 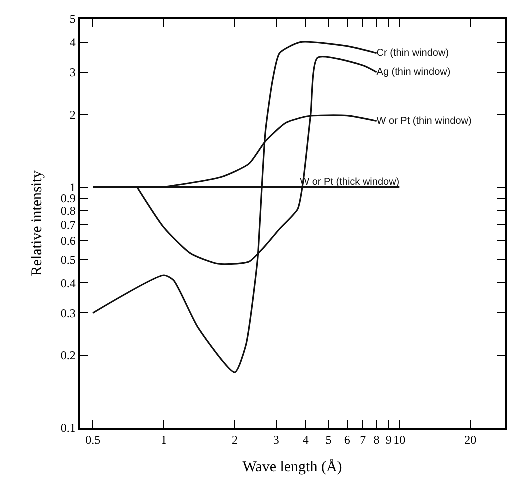 I want to click on y-tick-label: 5, so click(x=73, y=19).